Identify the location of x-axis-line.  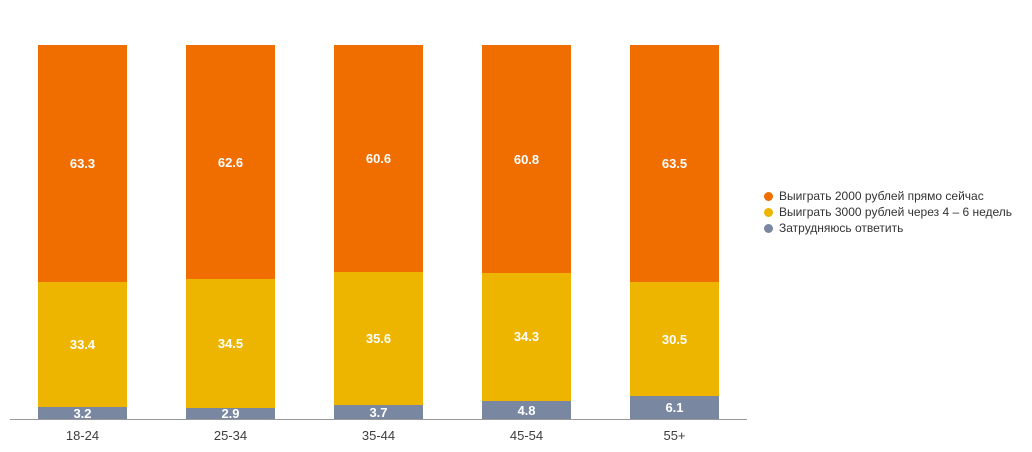
(378, 419).